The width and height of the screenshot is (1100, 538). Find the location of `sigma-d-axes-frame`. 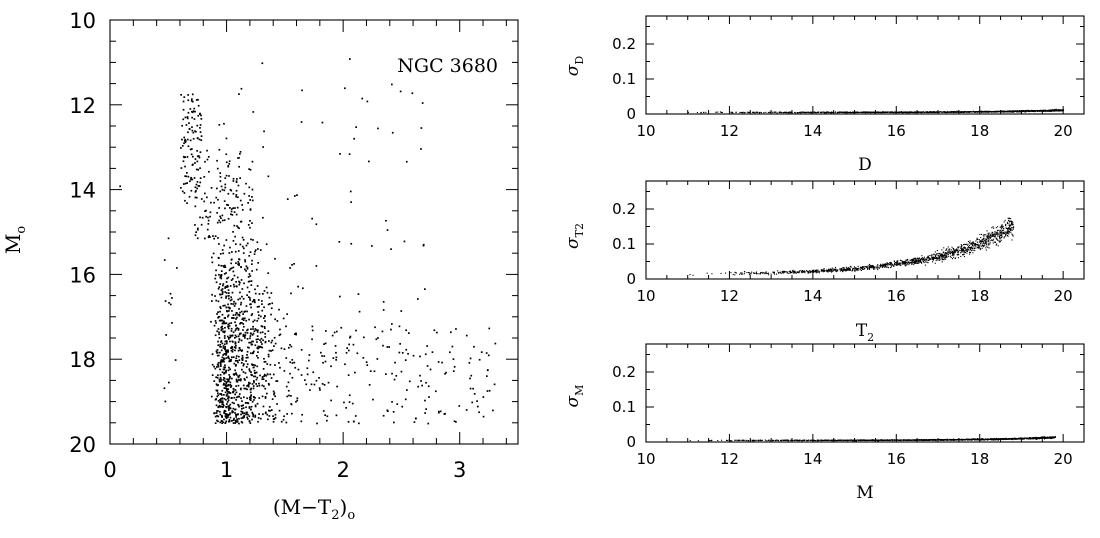

sigma-d-axes-frame is located at coordinates (865, 65).